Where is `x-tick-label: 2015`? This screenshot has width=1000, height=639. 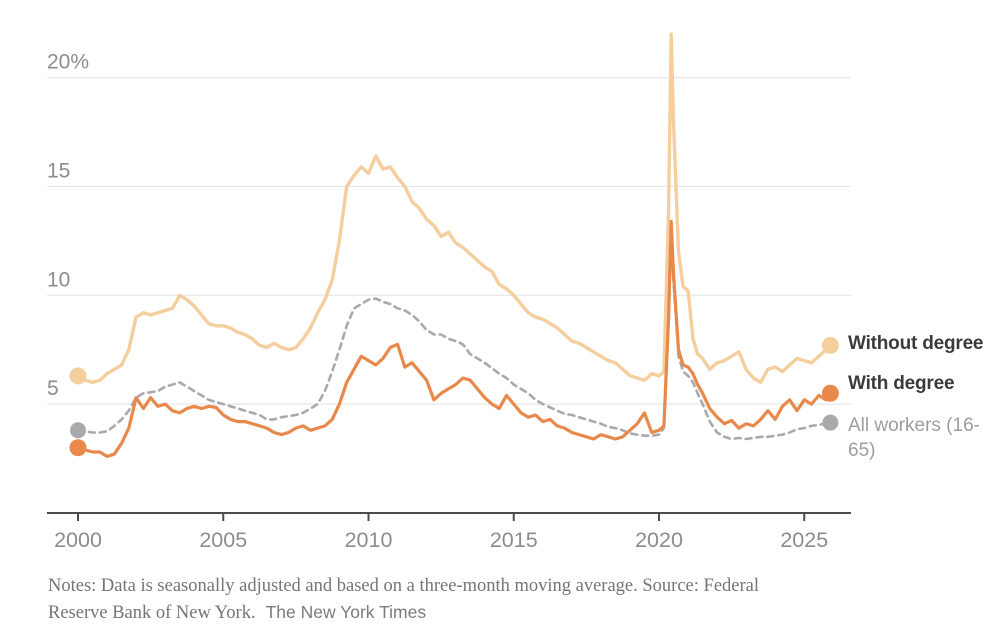 x-tick-label: 2015 is located at coordinates (514, 540).